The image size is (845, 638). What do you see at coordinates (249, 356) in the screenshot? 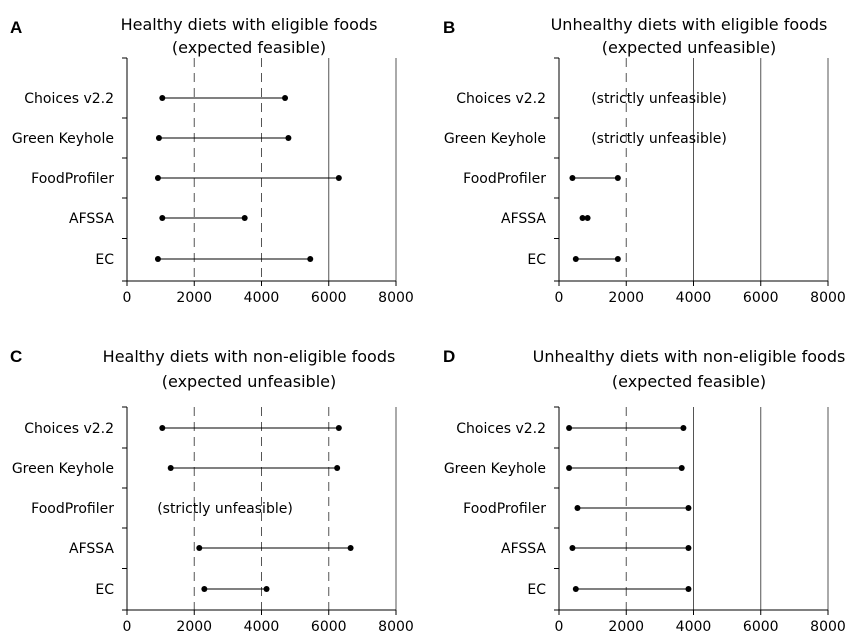
I see `chart-title-line: Healthy diets with non-eligible foods` at bounding box center [249, 356].